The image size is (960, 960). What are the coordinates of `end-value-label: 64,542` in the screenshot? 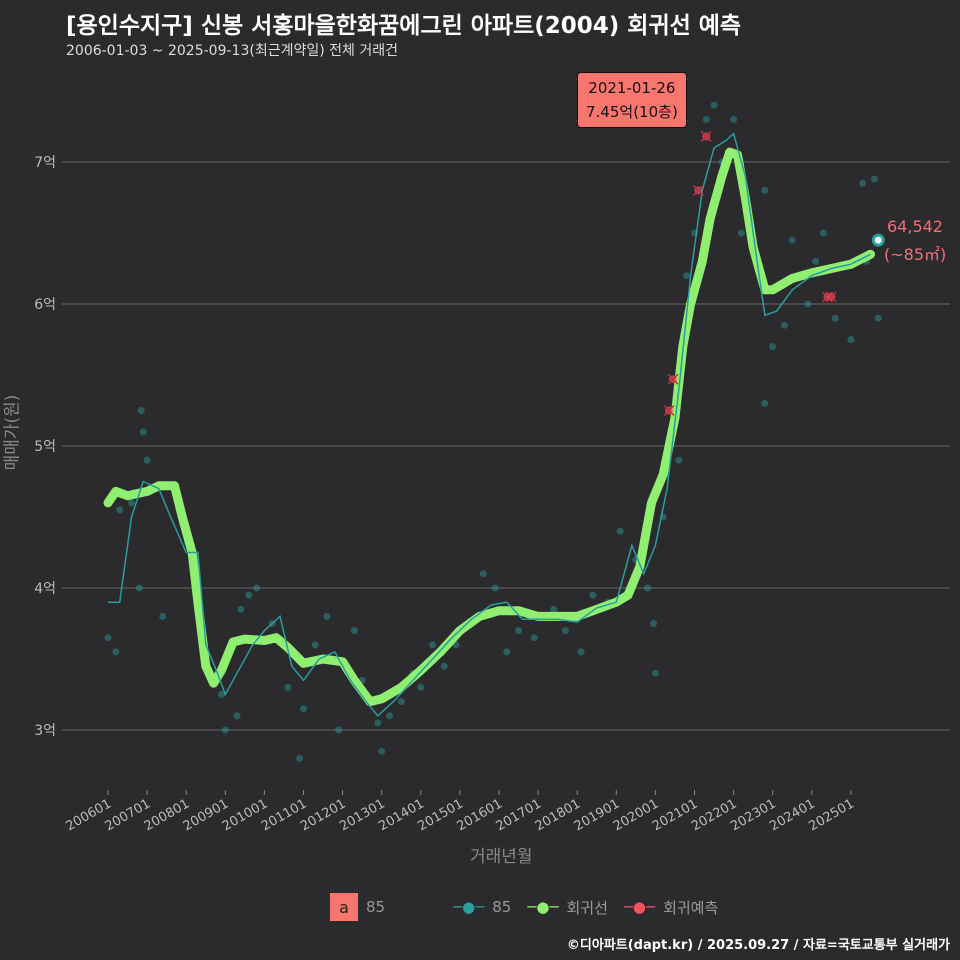 It's located at (915, 226).